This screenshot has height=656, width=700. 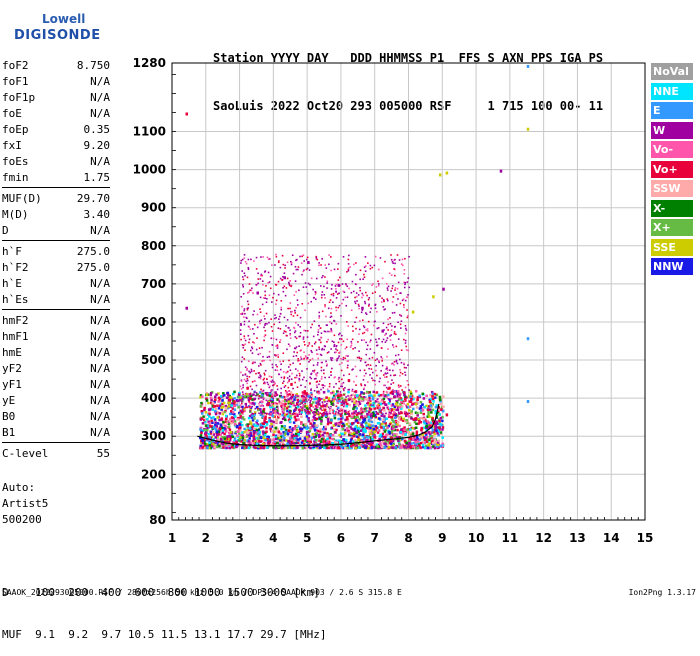 I want to click on logo-line-1: Lowell, so click(x=64, y=19).